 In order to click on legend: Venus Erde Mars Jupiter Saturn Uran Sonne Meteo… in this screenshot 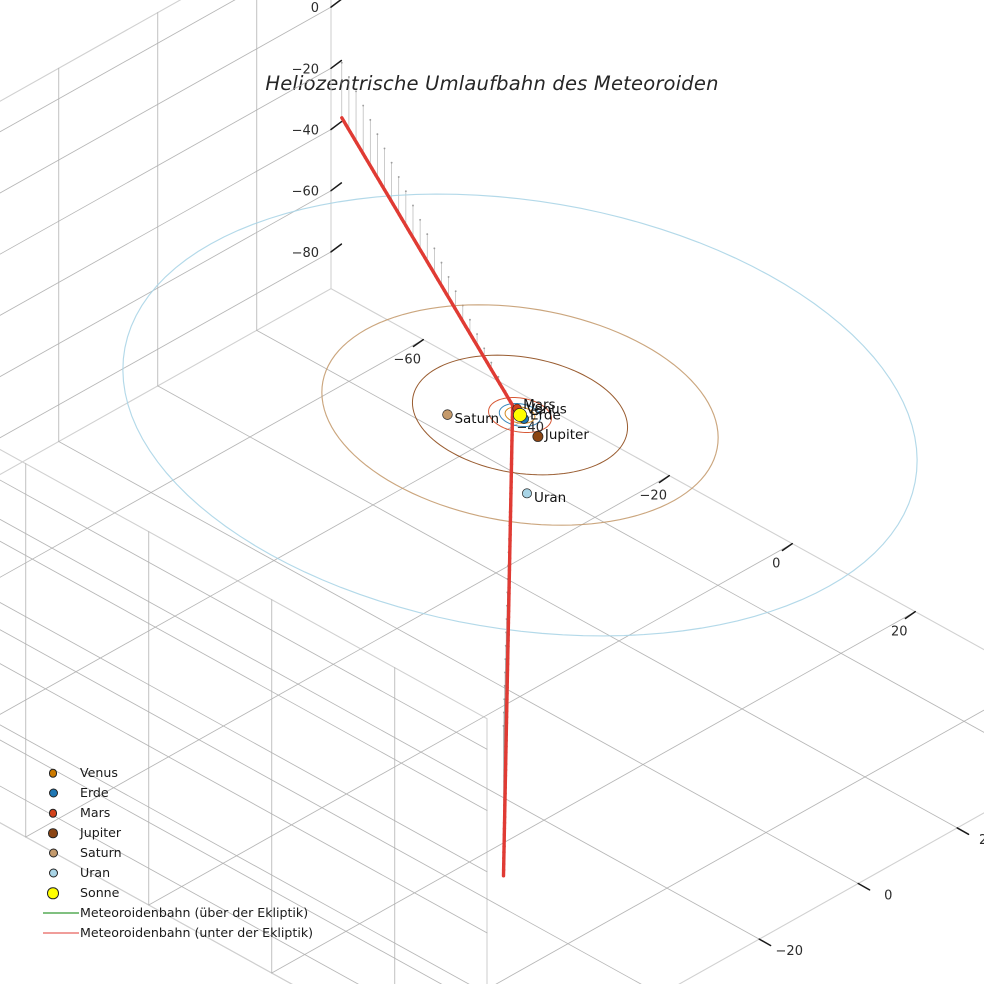, I will do `click(192, 853)`.